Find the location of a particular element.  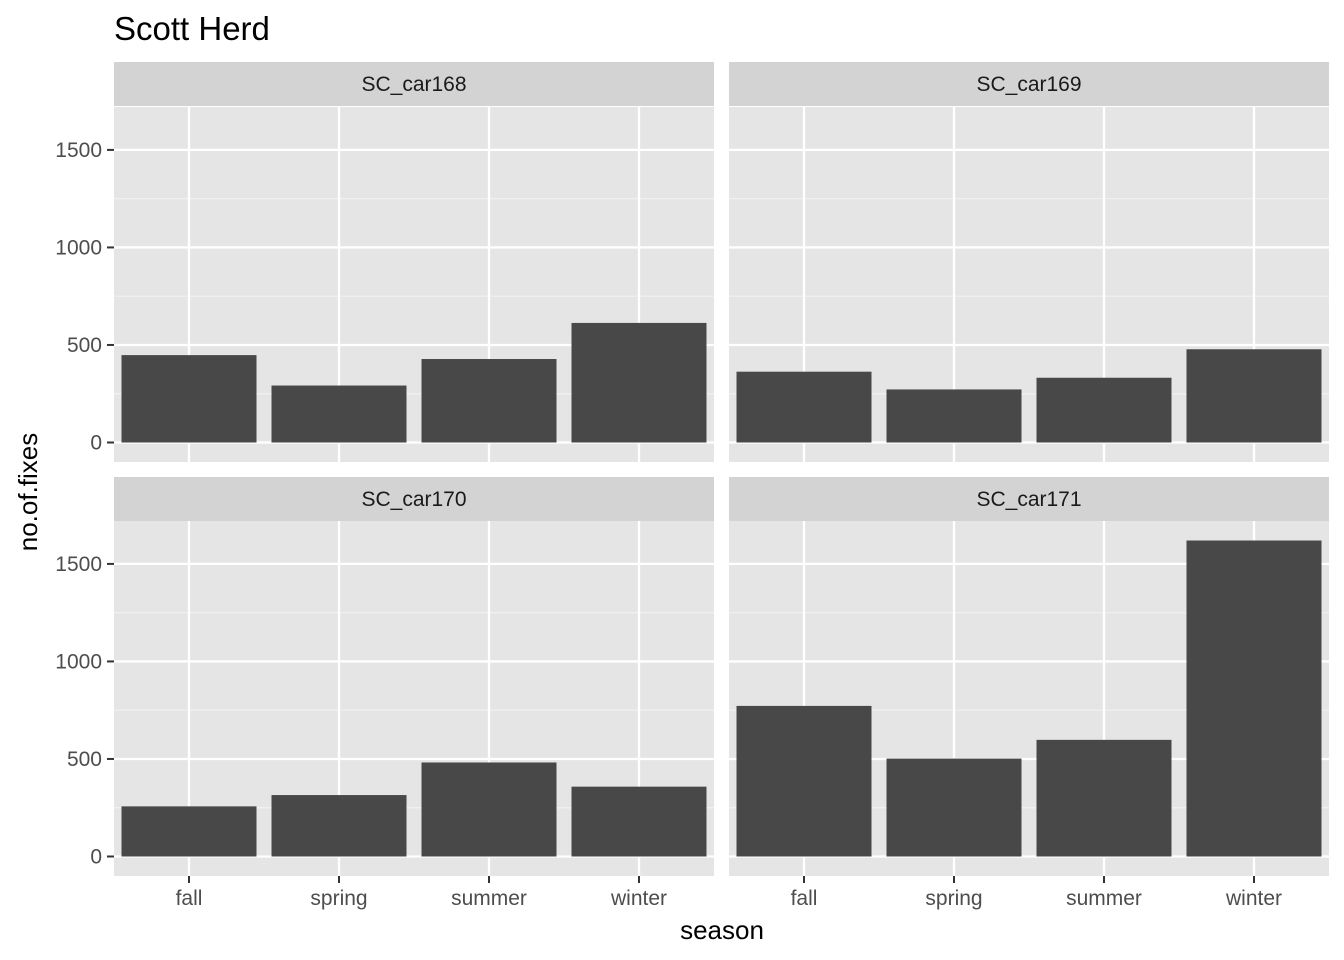

bar-SC_car168-winter is located at coordinates (639, 382).